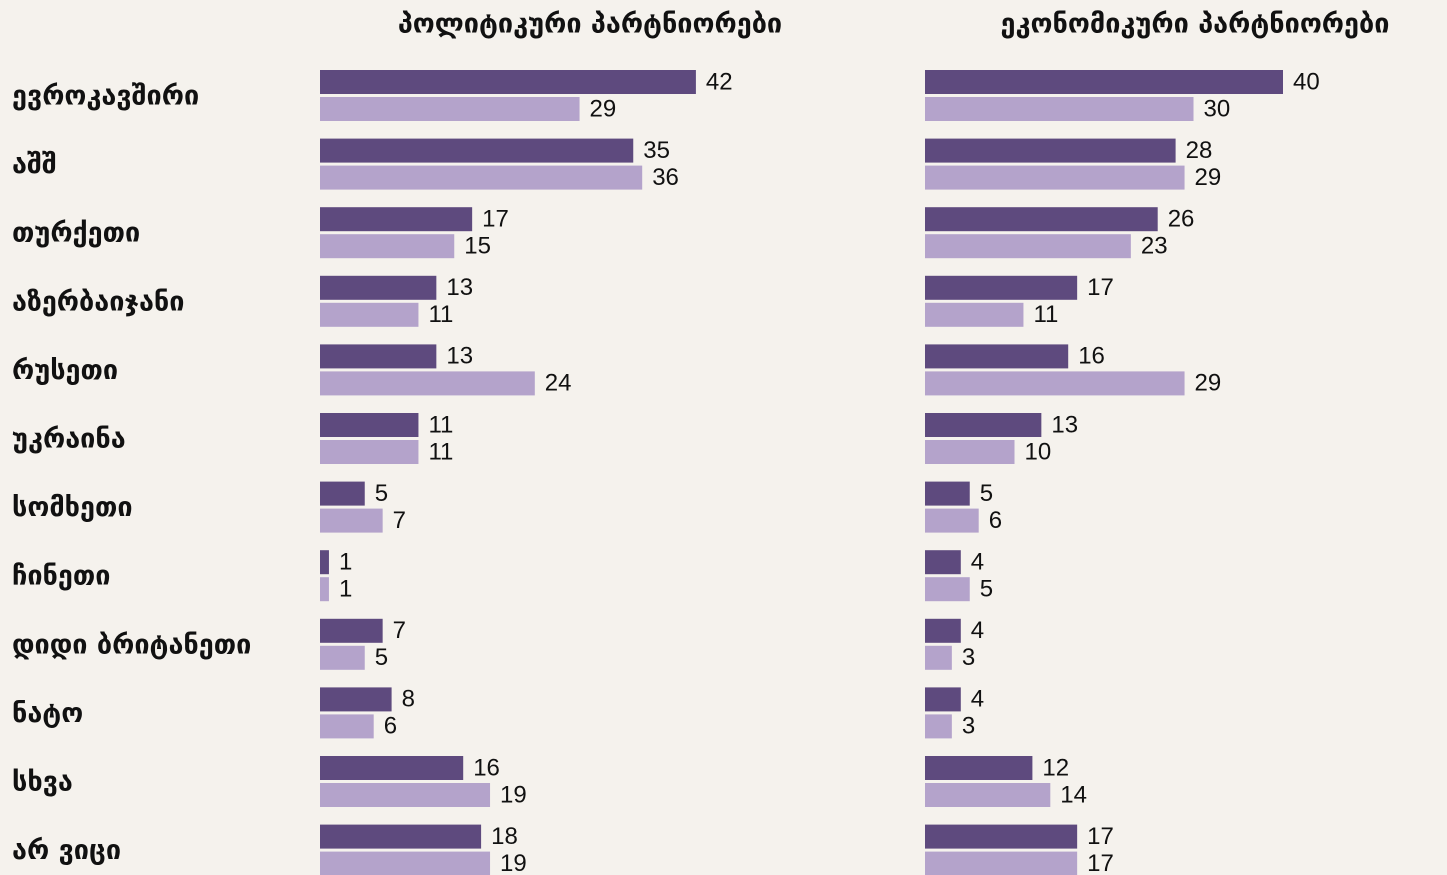 Image resolution: width=1447 pixels, height=875 pixels. What do you see at coordinates (1181, 219) in the screenshot?
I see `value-label: 26` at bounding box center [1181, 219].